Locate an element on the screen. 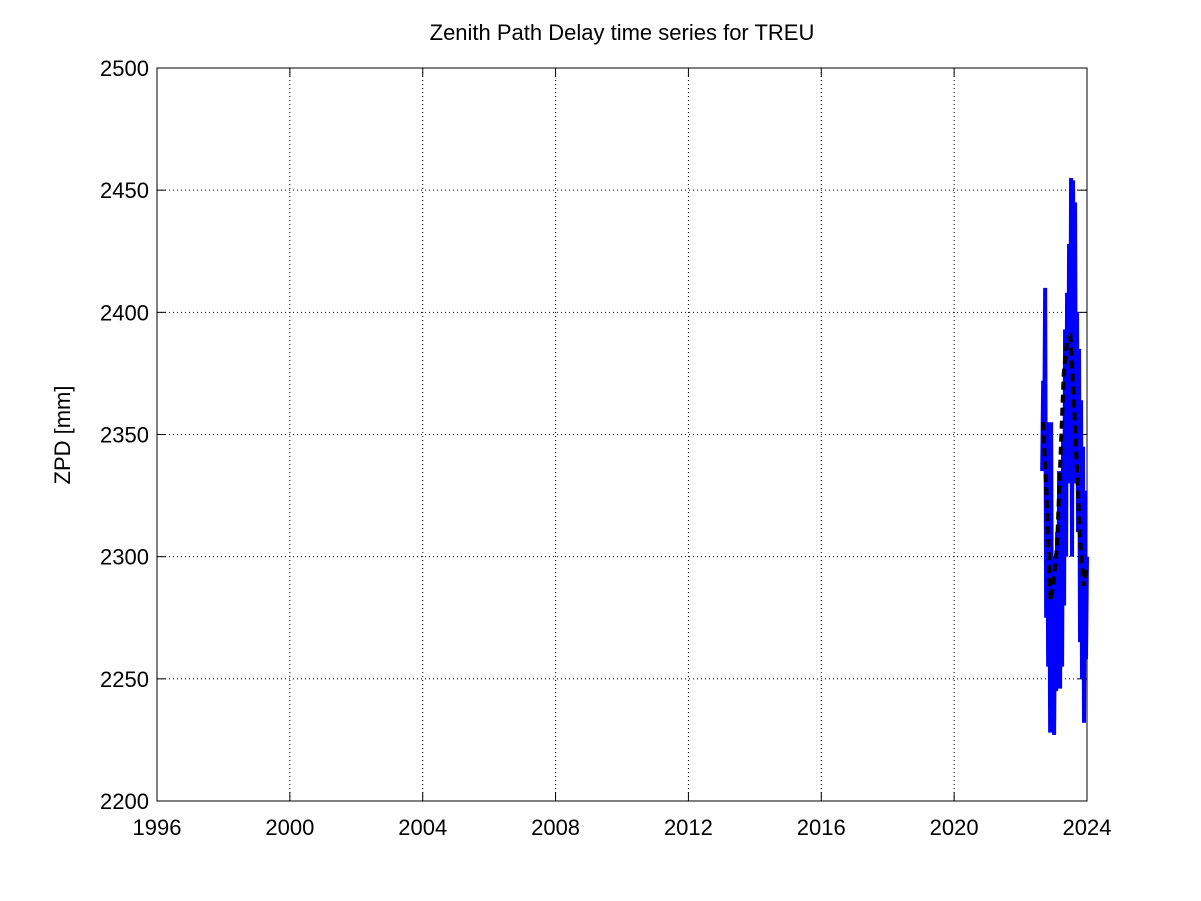  x-tick-label: 2008 is located at coordinates (555, 827).